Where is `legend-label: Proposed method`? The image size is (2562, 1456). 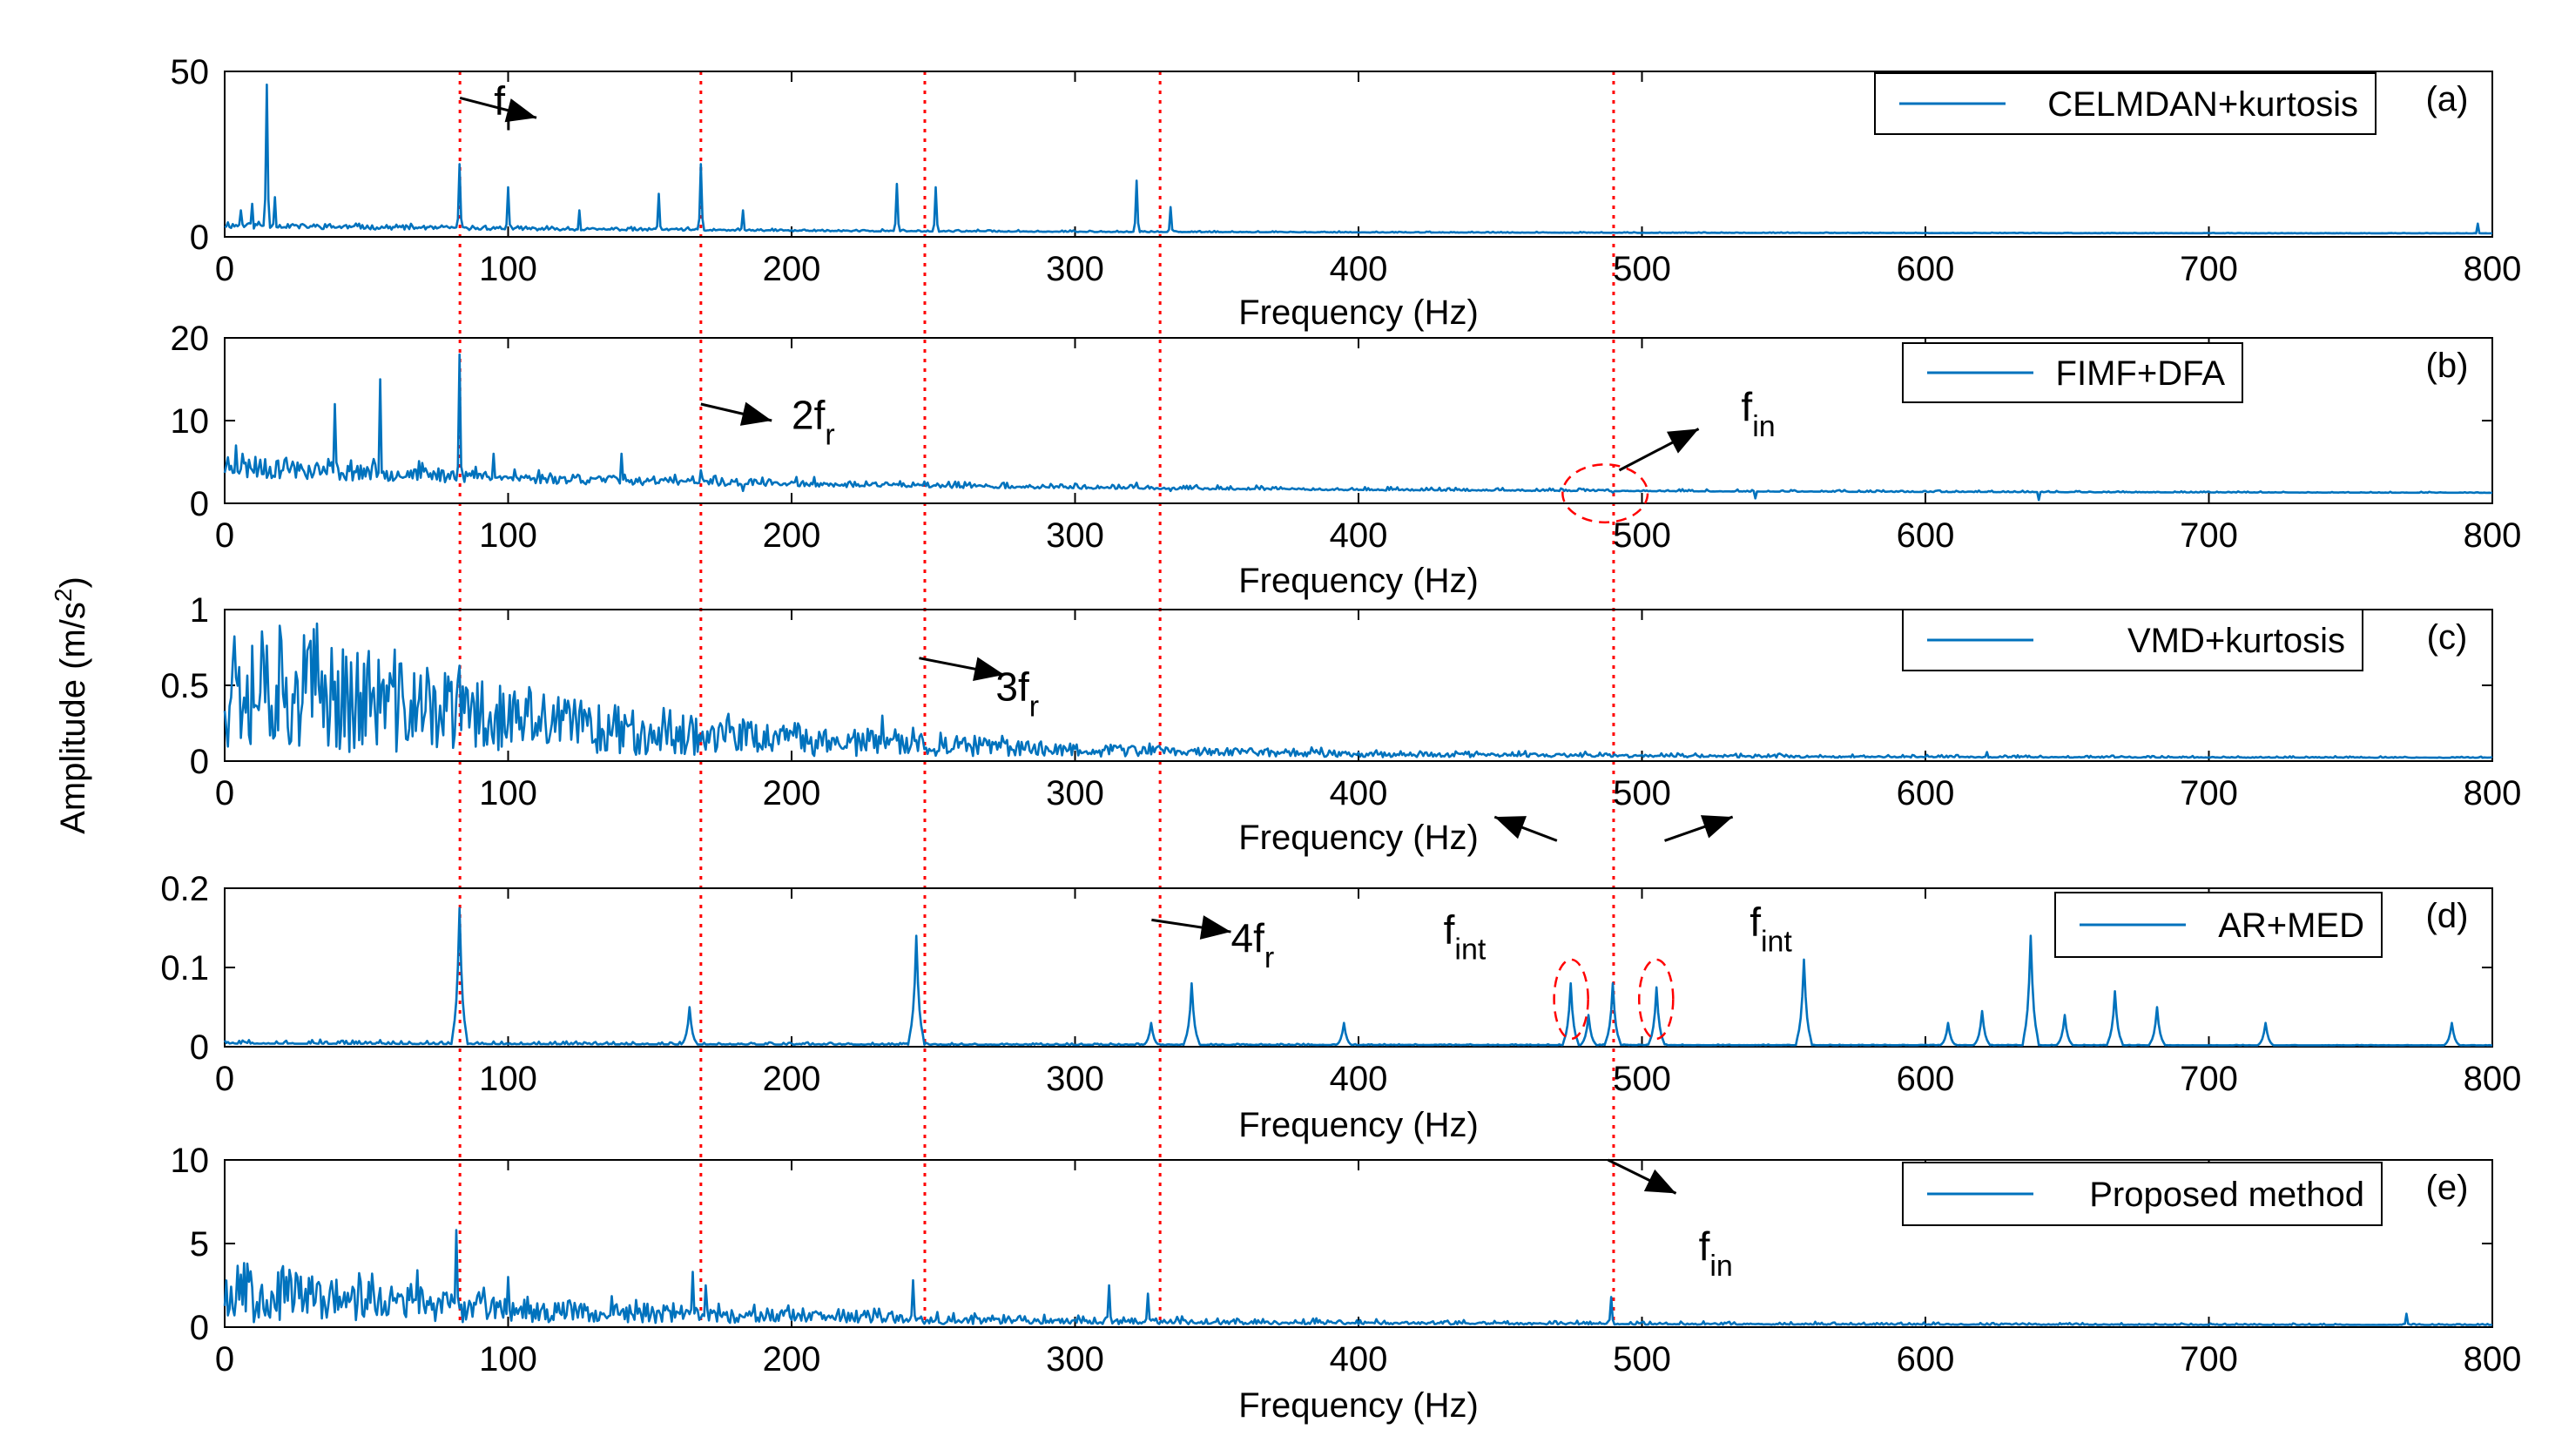
legend-label: Proposed method is located at coordinates (2226, 1195).